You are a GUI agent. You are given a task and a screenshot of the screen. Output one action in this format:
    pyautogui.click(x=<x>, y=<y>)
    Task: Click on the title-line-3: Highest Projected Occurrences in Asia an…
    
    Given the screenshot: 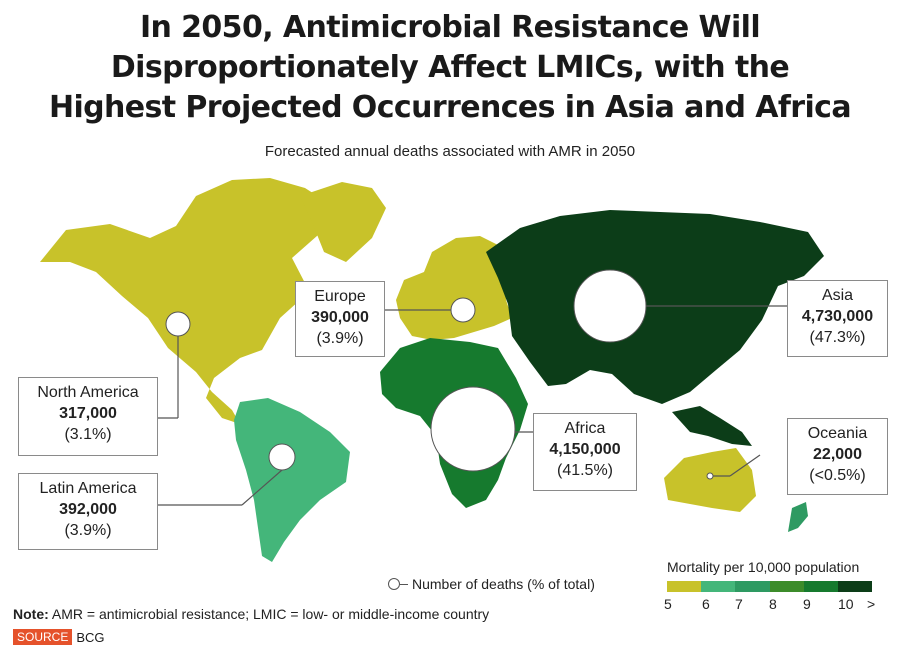 What is the action you would take?
    pyautogui.click(x=450, y=107)
    